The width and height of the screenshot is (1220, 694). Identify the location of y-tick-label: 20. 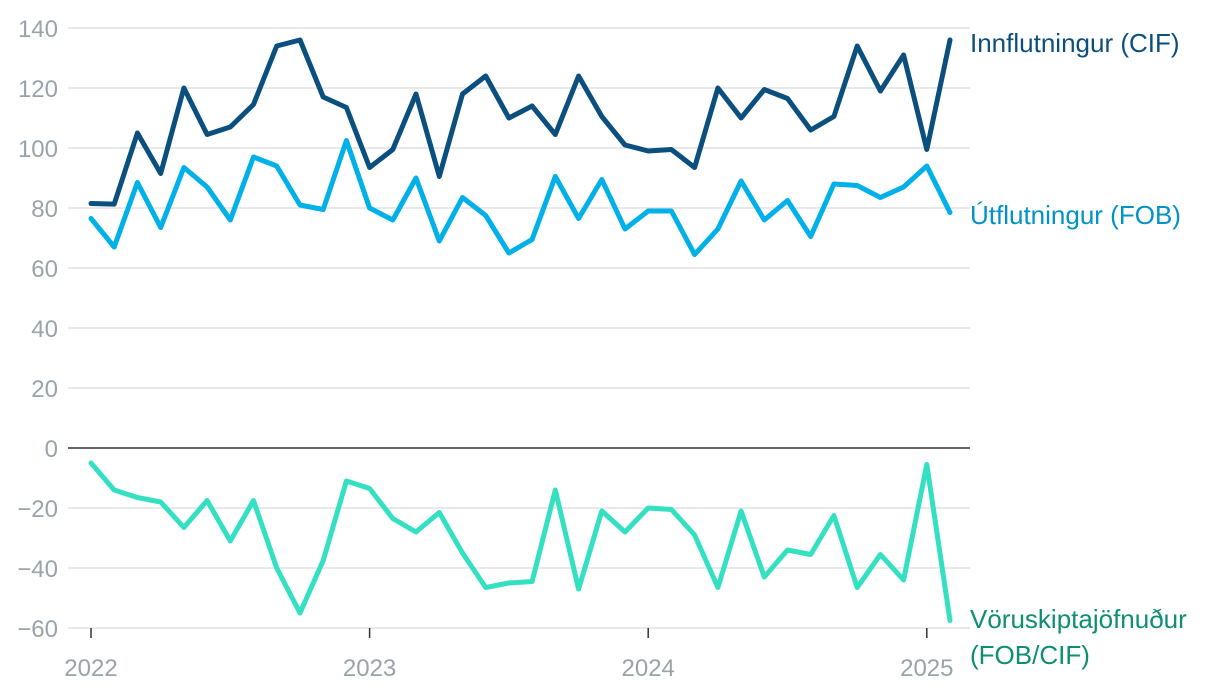
(44, 389).